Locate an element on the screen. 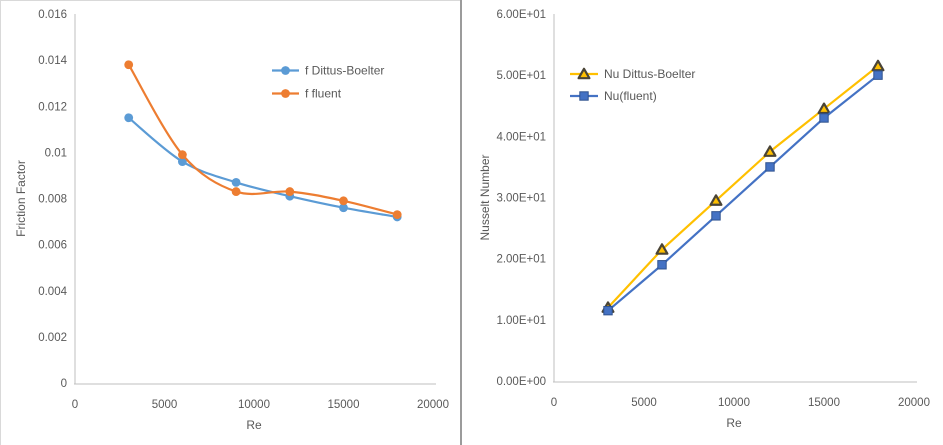 The height and width of the screenshot is (445, 943). y-tick-label: 1.00E+01 is located at coordinates (521, 321).